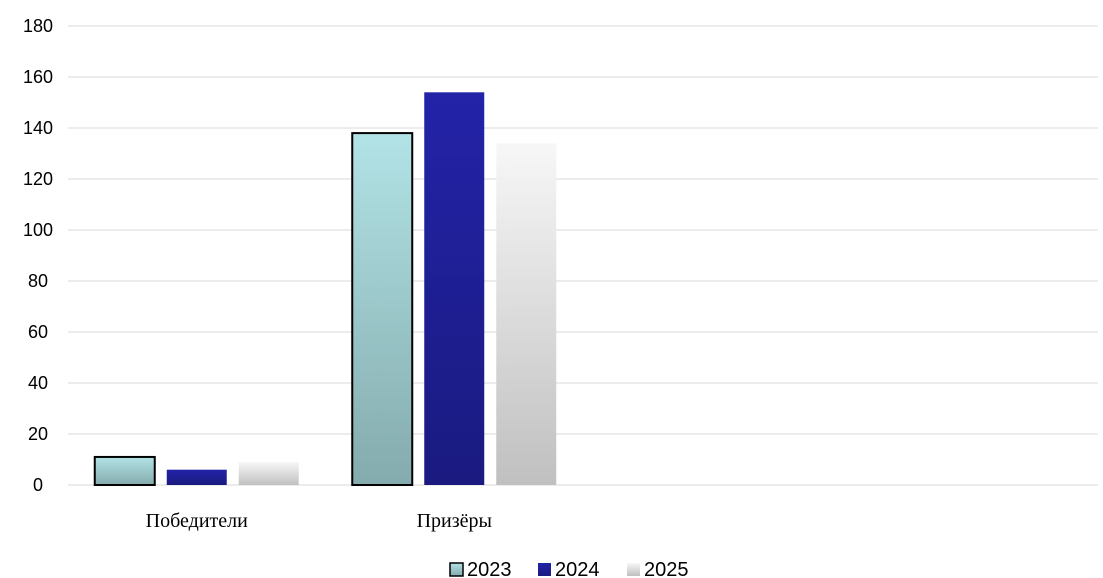 The height and width of the screenshot is (578, 1103). I want to click on x-axis-labels: Победители Призёры, so click(319, 521).